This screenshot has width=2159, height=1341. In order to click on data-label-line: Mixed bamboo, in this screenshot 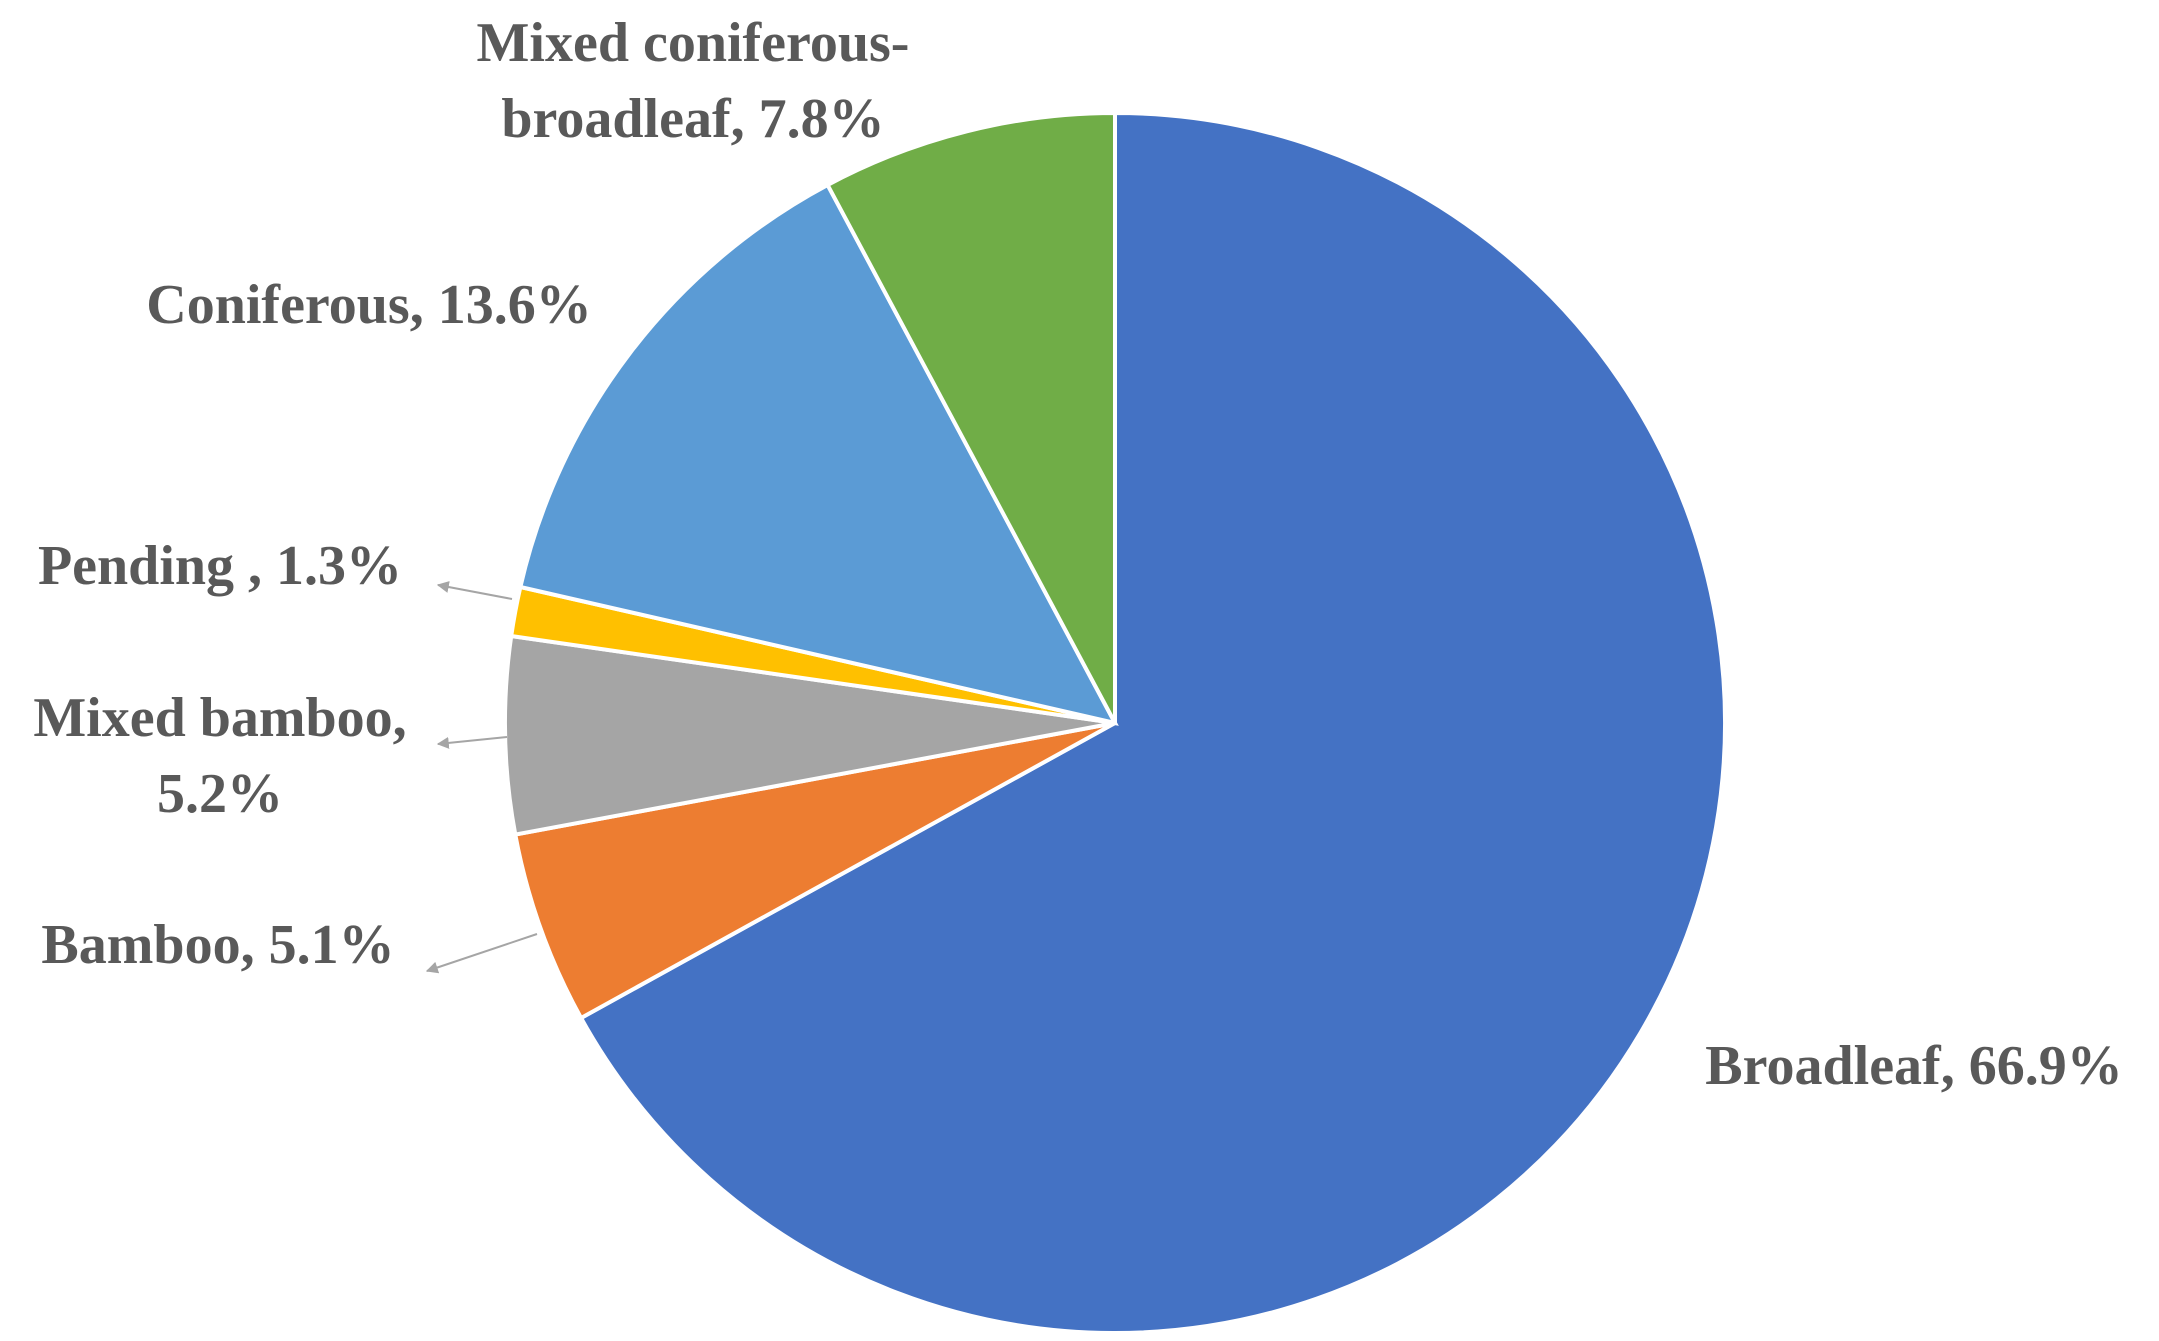, I will do `click(219, 718)`.